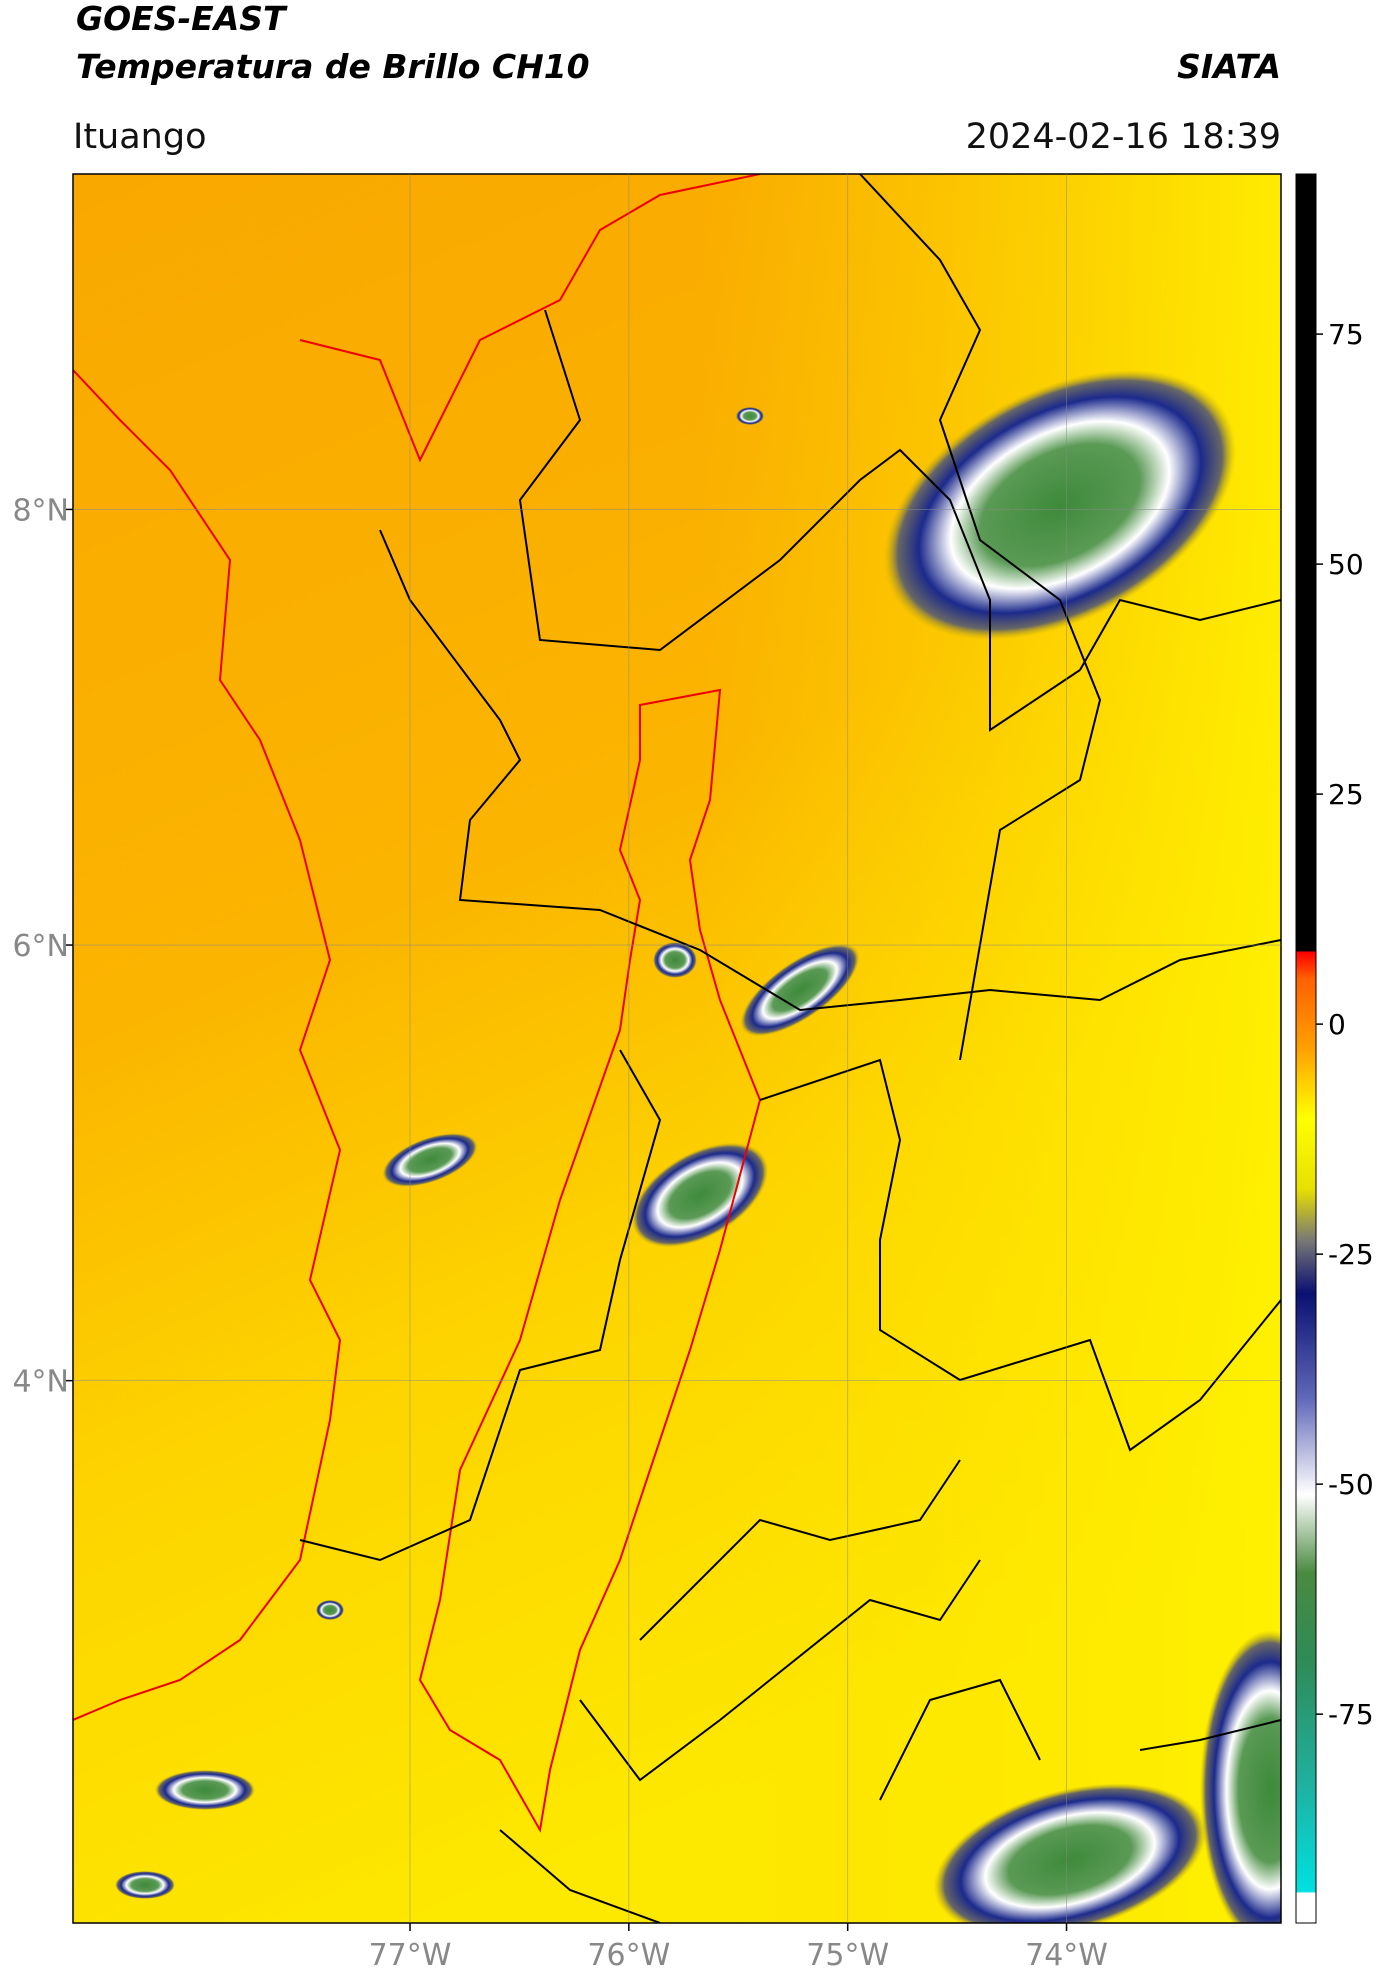 This screenshot has height=1981, width=1384. Describe the element at coordinates (1351, 1484) in the screenshot. I see `colorbar-label: -50` at that location.